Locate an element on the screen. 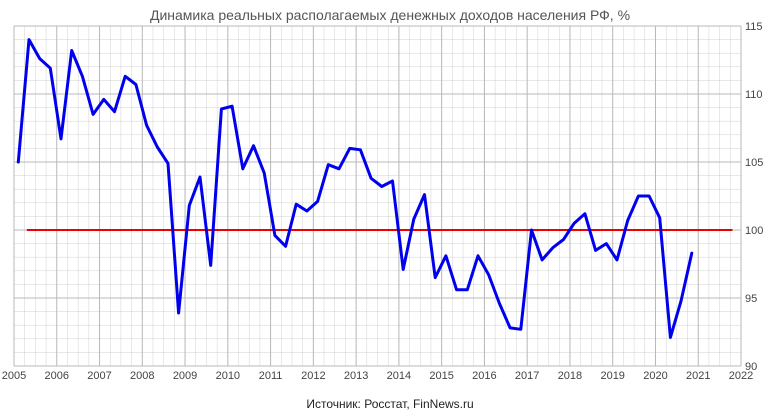 The width and height of the screenshot is (780, 413). x-tick-label: 2008 is located at coordinates (142, 376).